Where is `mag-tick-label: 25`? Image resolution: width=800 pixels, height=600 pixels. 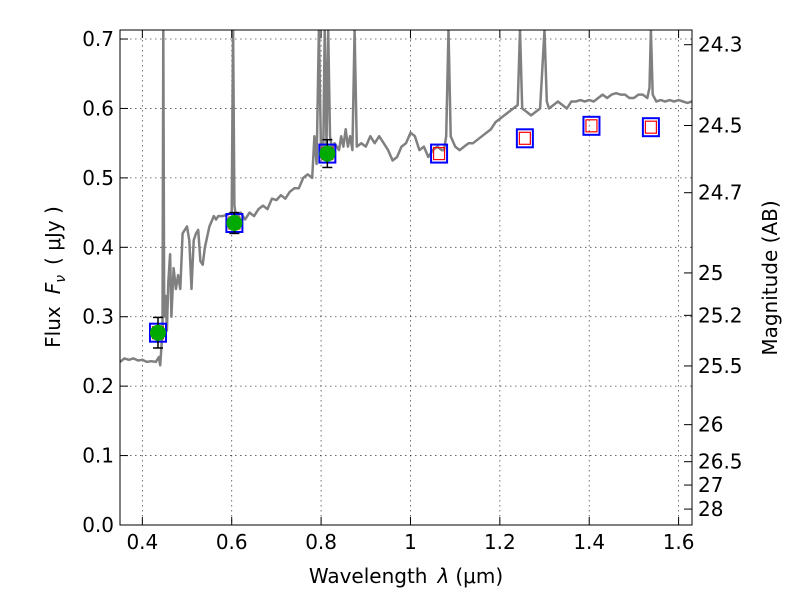 mag-tick-label: 25 is located at coordinates (710, 273).